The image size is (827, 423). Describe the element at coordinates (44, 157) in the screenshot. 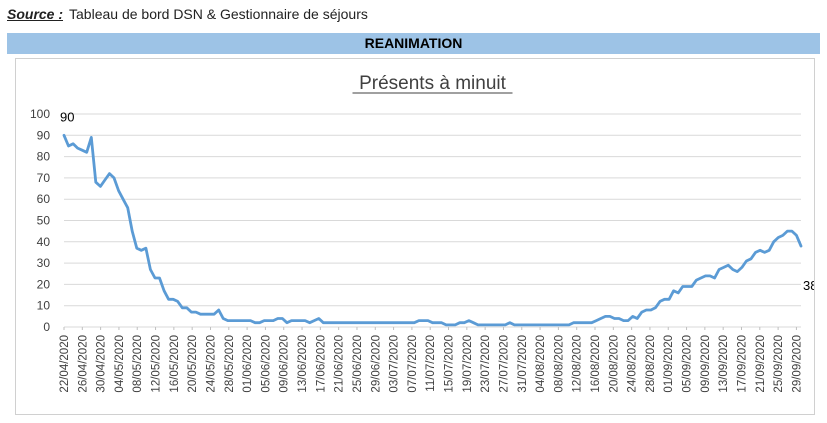

I see `y-tick-label: 80` at that location.